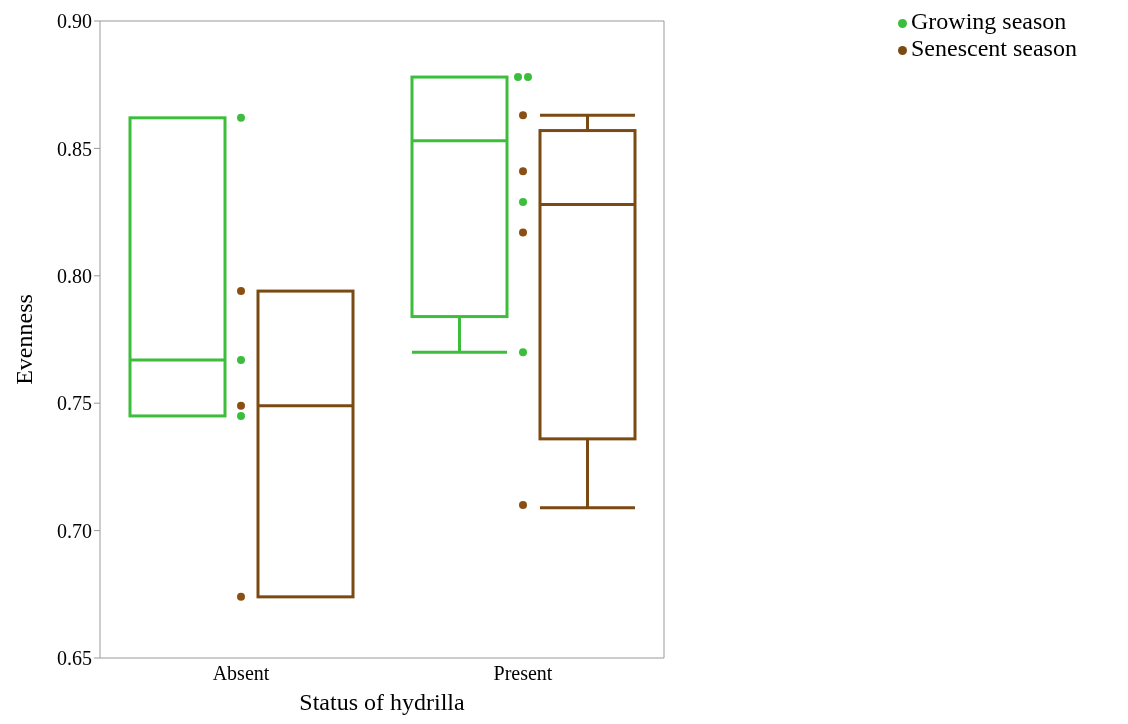  What do you see at coordinates (523, 673) in the screenshot?
I see `x-tick-label: Present` at bounding box center [523, 673].